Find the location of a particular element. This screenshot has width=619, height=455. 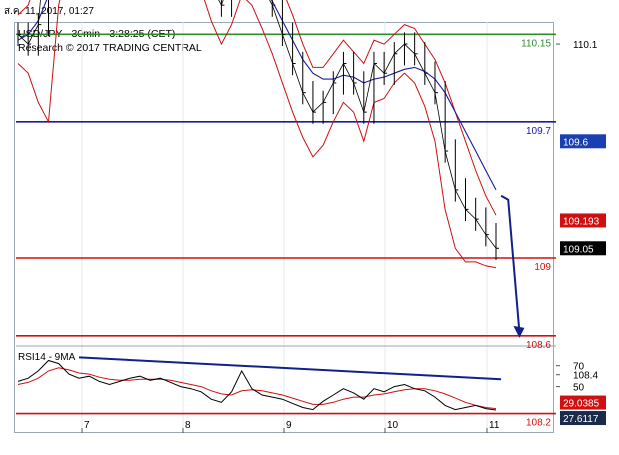

chart-subtitle: Research © 2017 TRADING CENTRAL is located at coordinates (110, 48).